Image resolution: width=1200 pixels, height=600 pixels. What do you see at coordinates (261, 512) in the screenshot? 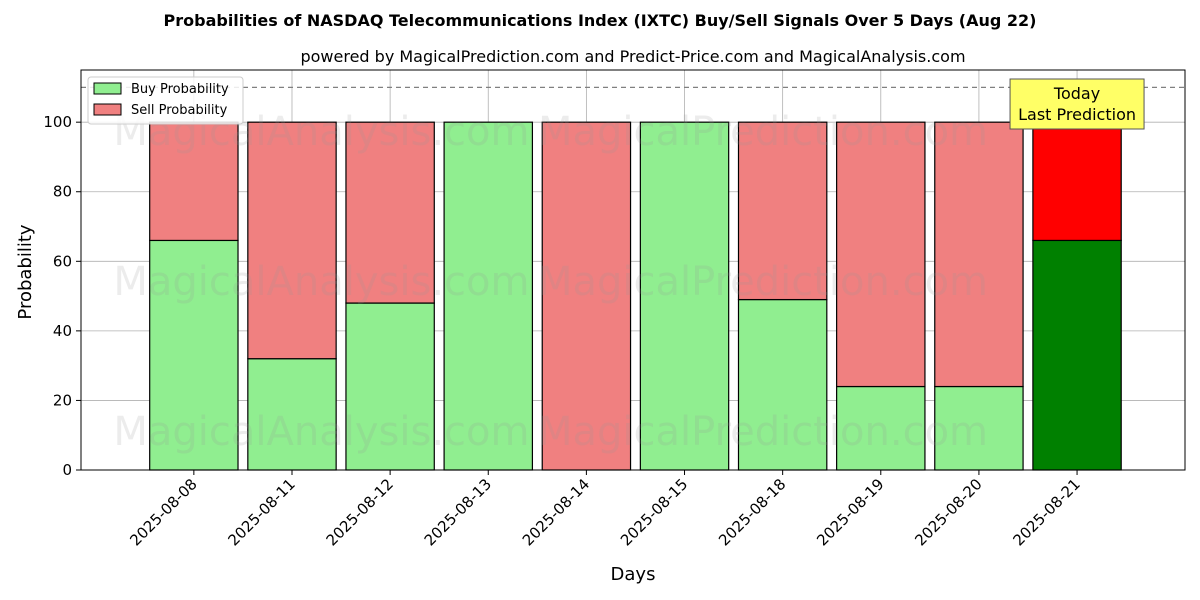
I see `x-tick-label: 2025-08-11` at bounding box center [261, 512].